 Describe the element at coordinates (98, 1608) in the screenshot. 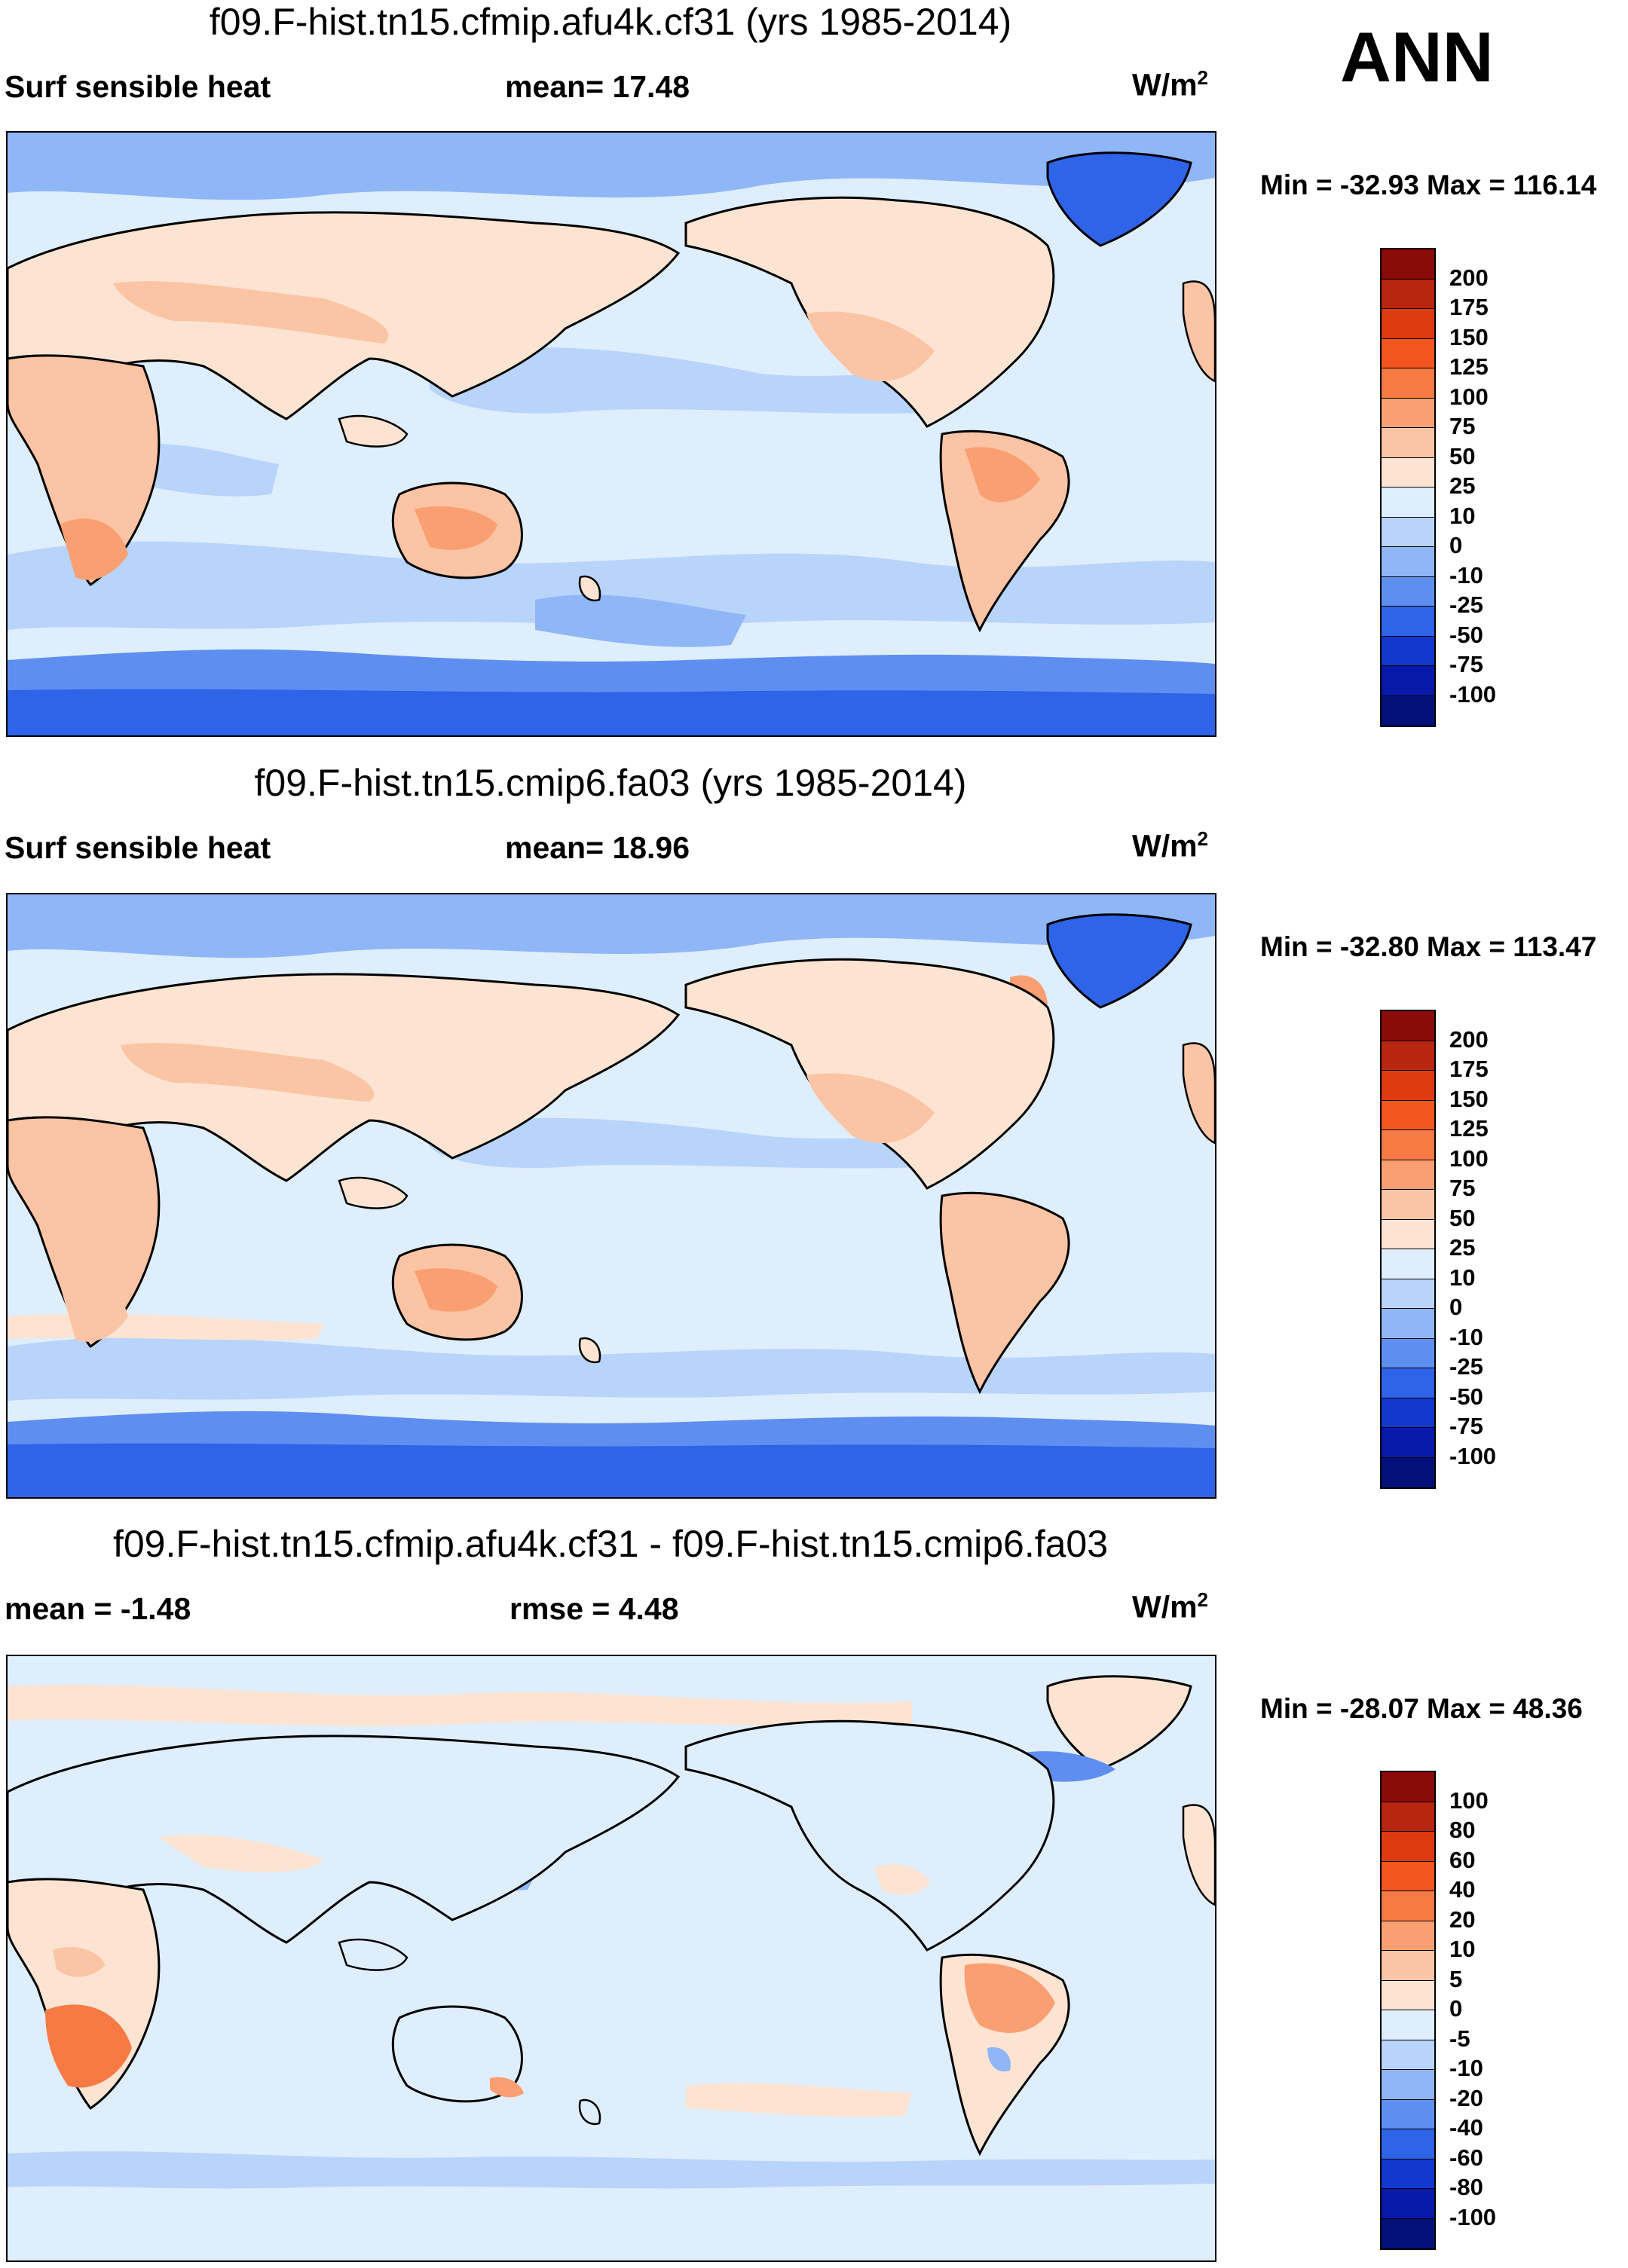

I see `panel-3-mean-label: mean = -1.48` at that location.